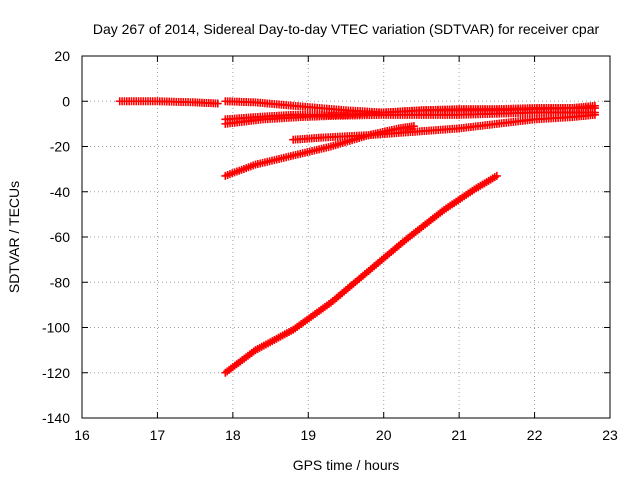 The width and height of the screenshot is (640, 480). Describe the element at coordinates (60, 147) in the screenshot. I see `y-tick-label: -20` at that location.